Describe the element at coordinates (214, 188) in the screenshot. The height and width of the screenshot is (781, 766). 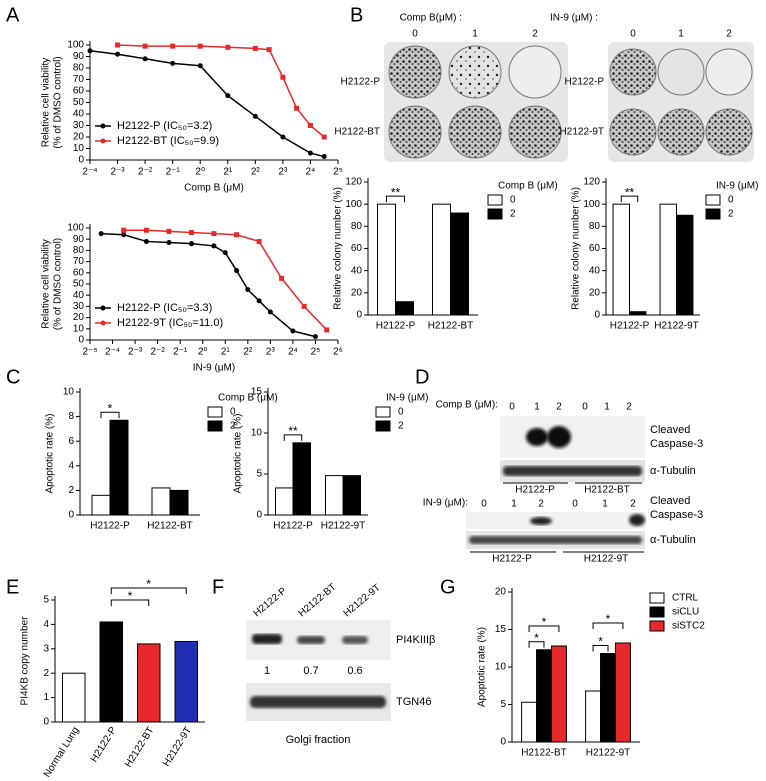
I see `x-axis-title: Comp B (μM)` at that location.